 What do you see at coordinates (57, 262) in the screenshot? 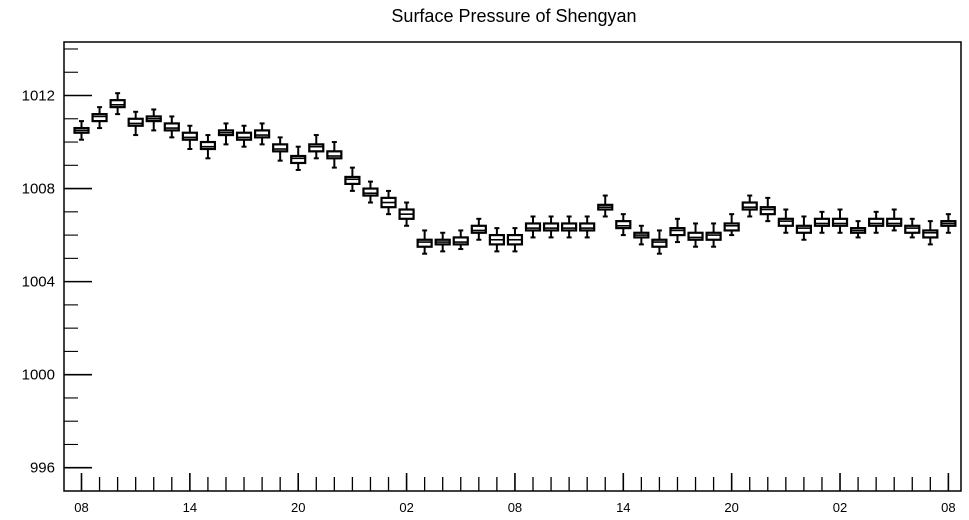
I see `y-axis: 996 1000 1004 1008 1012` at bounding box center [57, 262].